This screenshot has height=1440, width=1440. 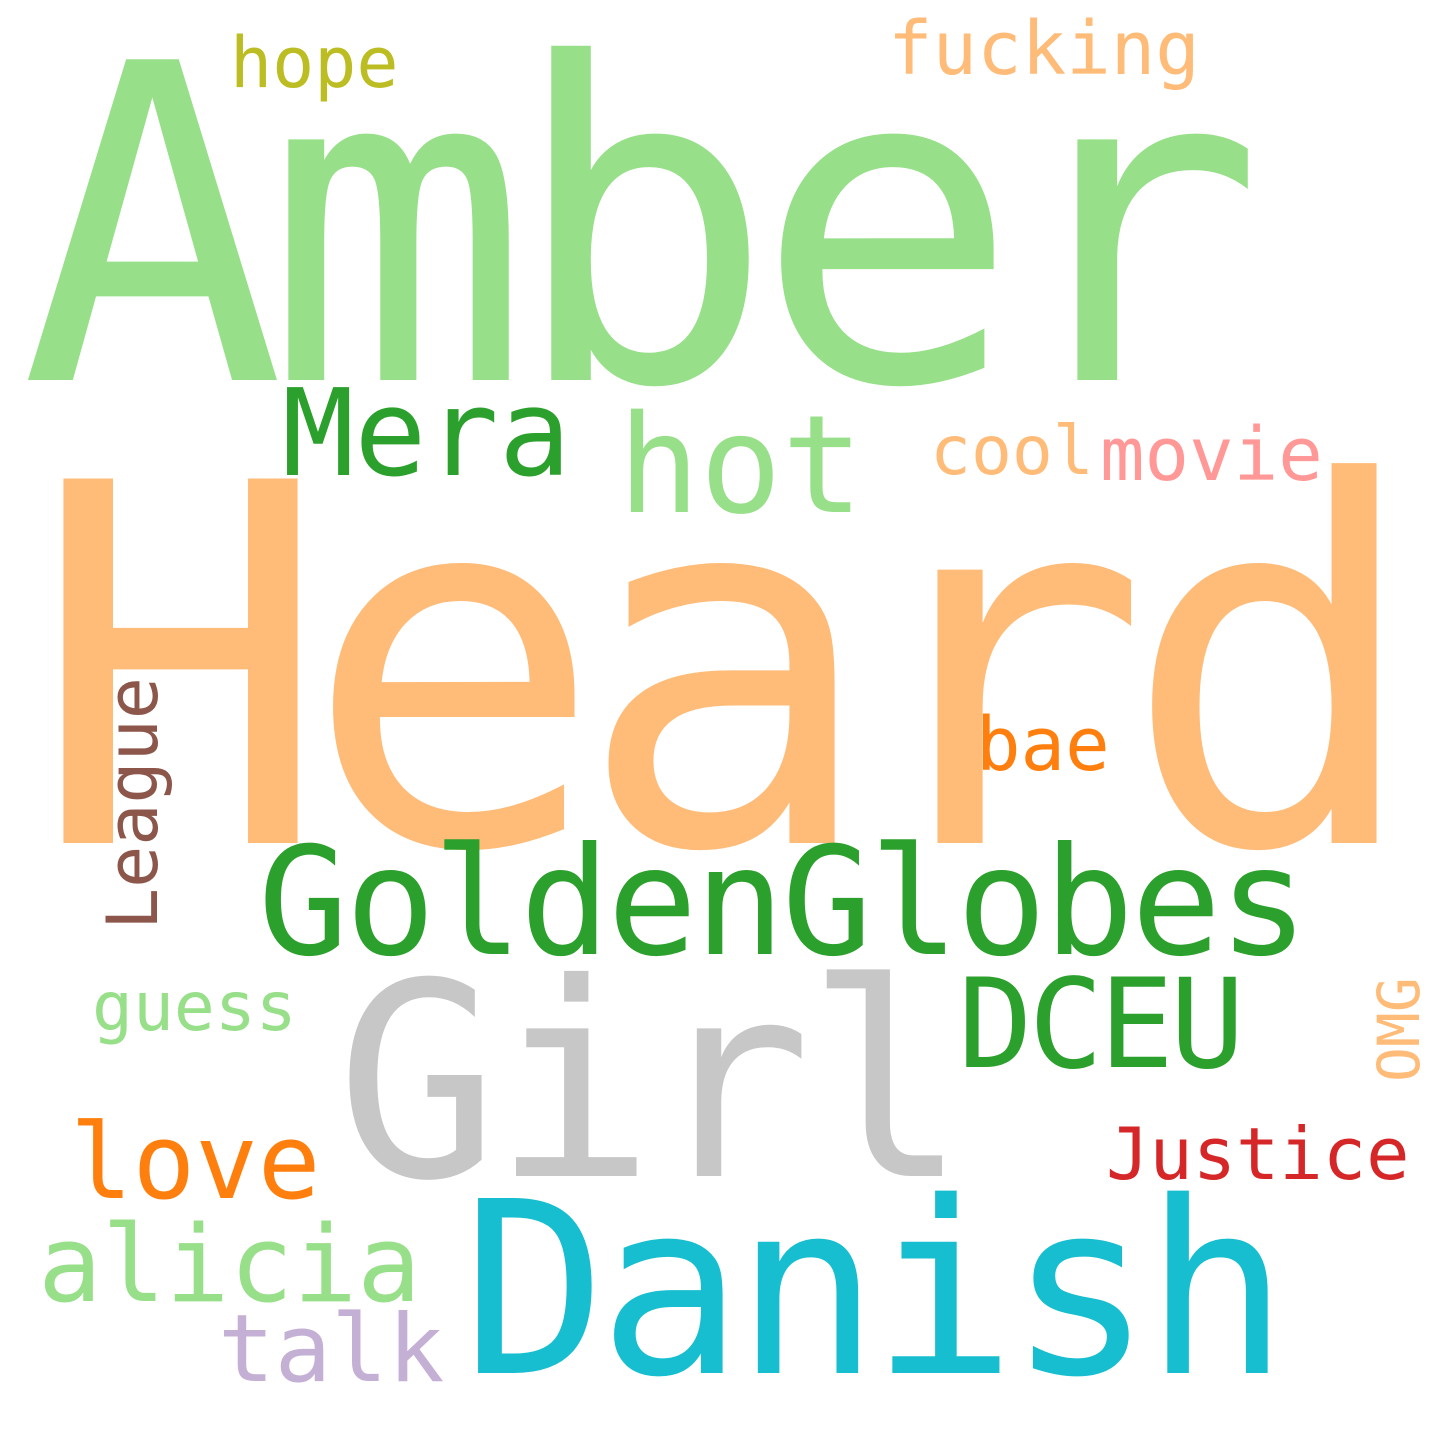 I want to click on word-hot: hot, so click(x=741, y=466).